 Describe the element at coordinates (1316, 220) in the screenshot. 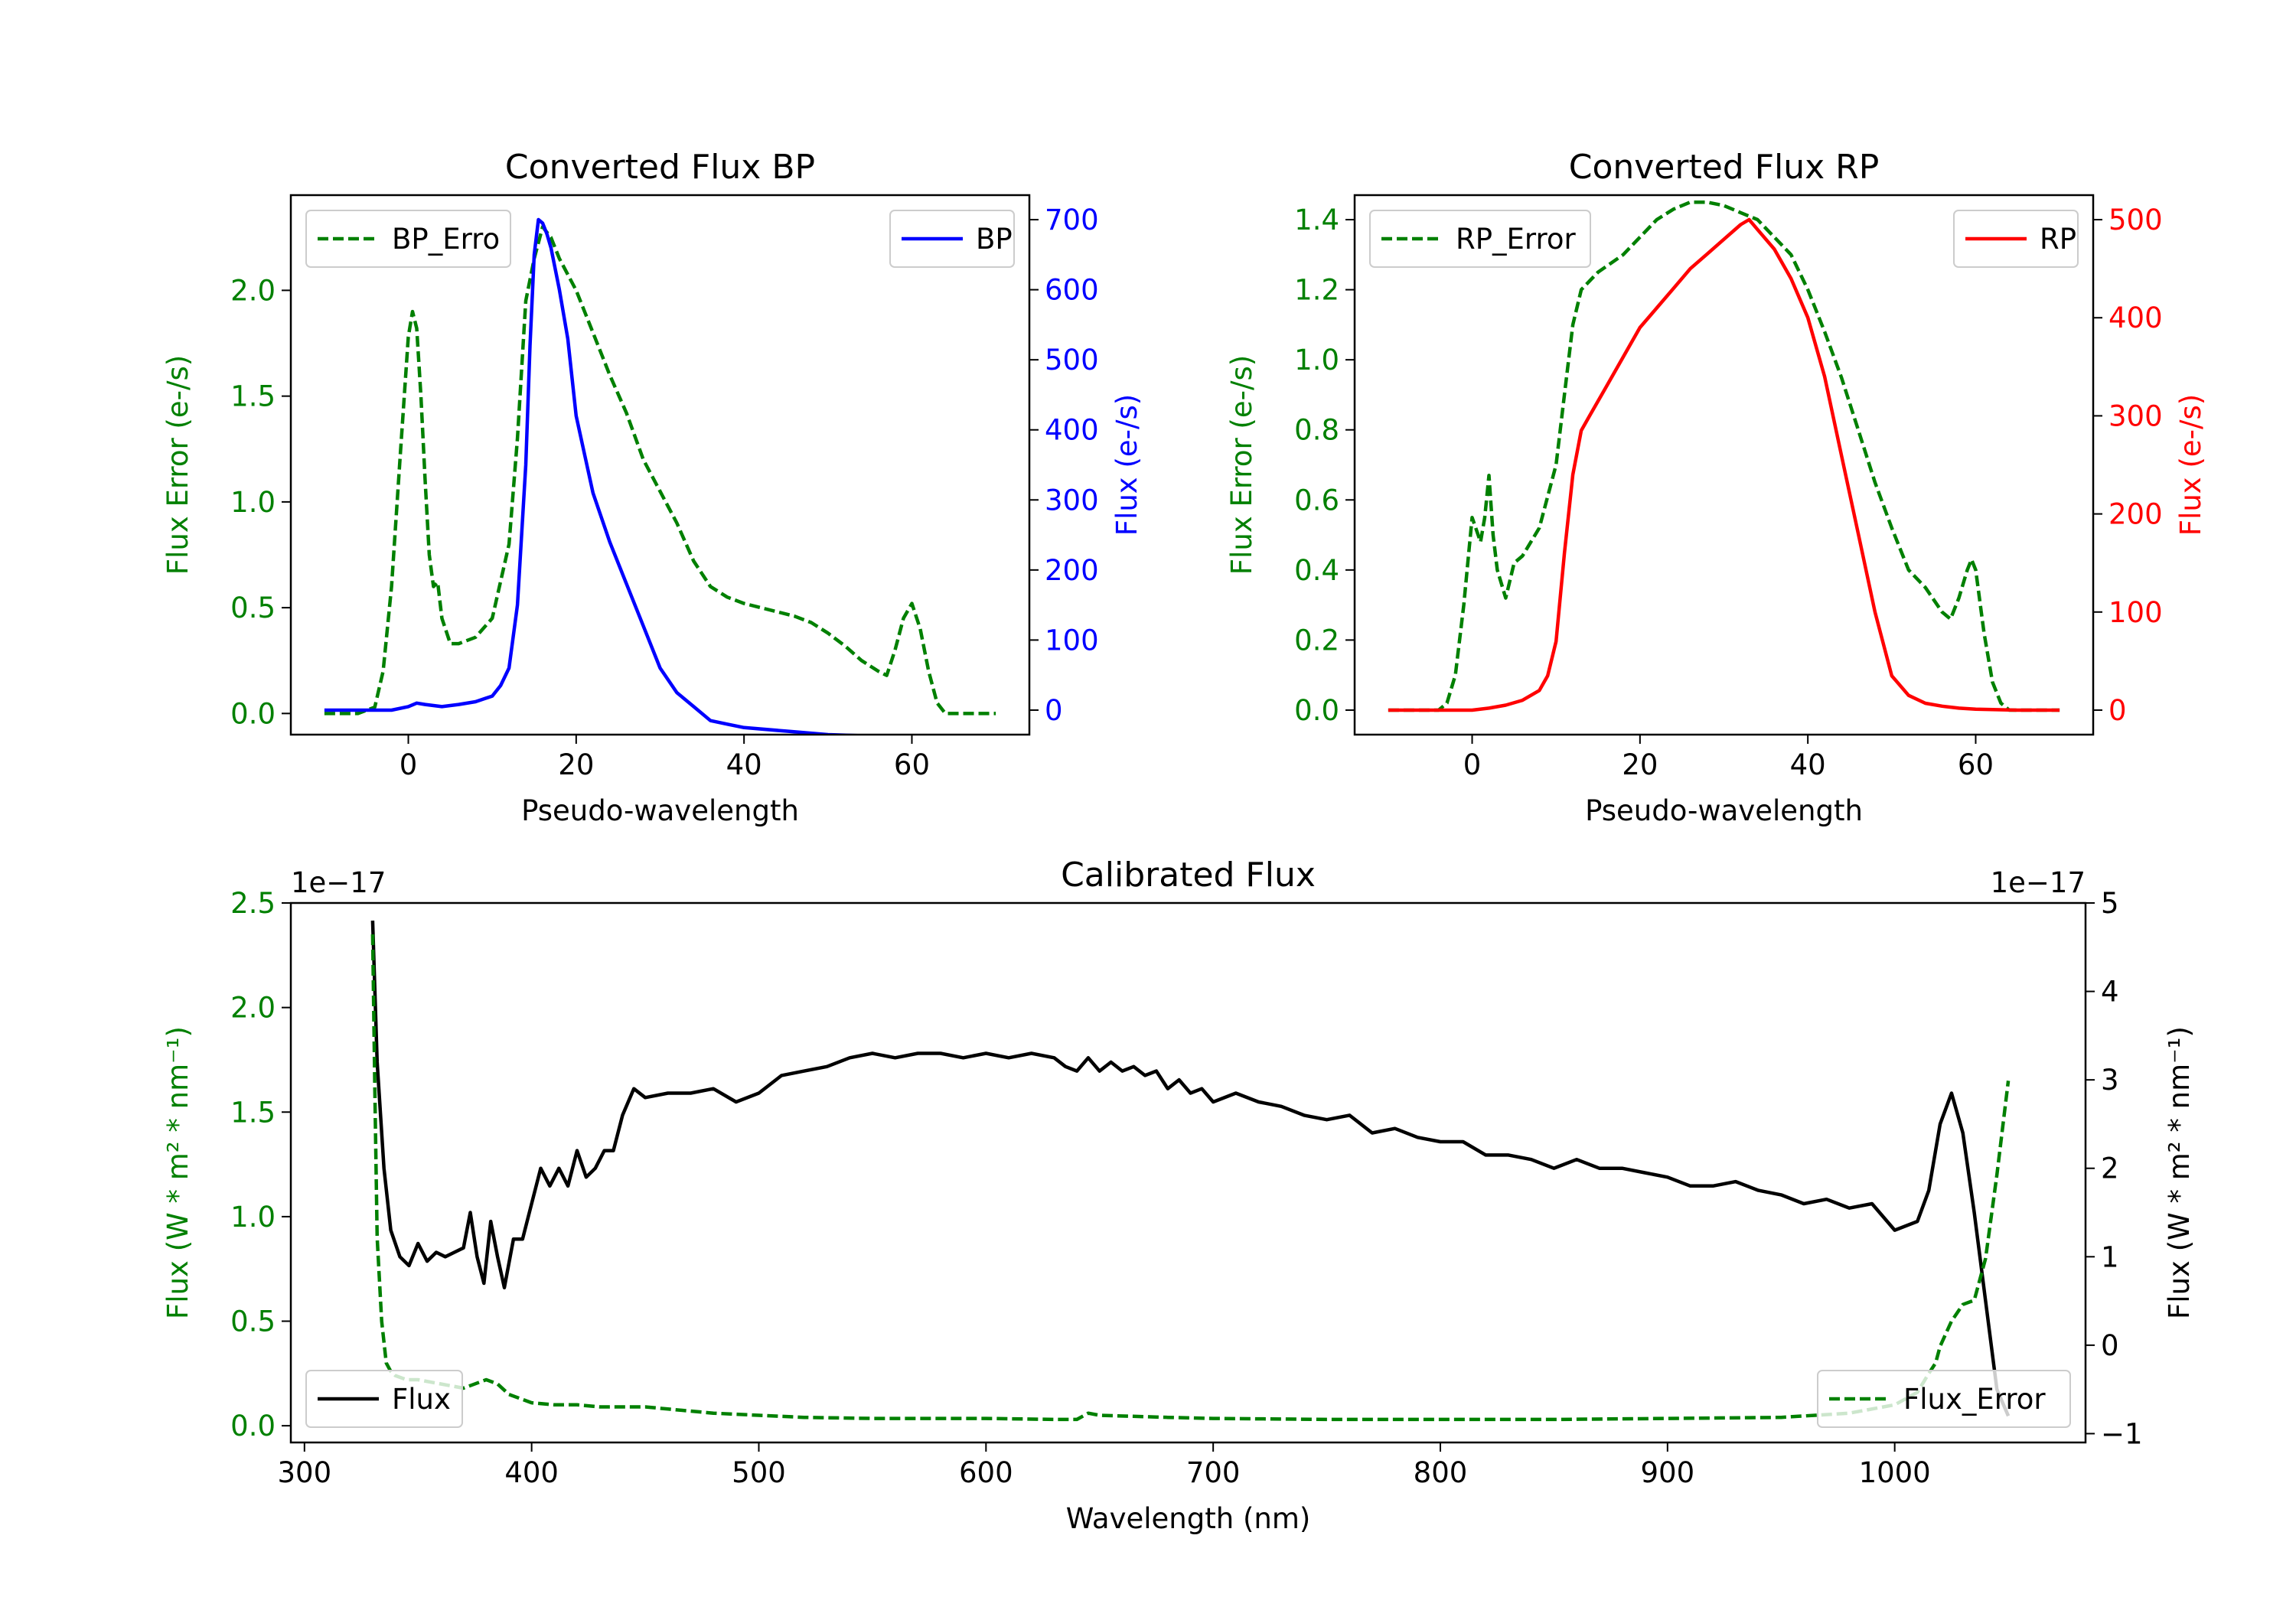

I see `y-left-tick-label: 1.4` at that location.